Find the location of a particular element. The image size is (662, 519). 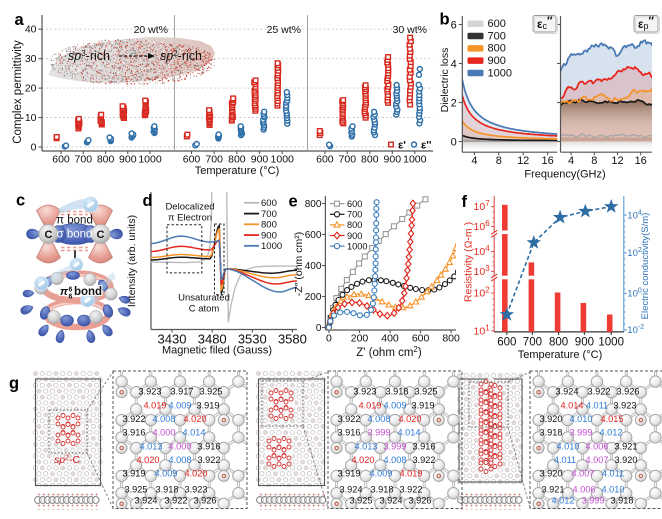

svg-text: π bond is located at coordinates (74, 221).